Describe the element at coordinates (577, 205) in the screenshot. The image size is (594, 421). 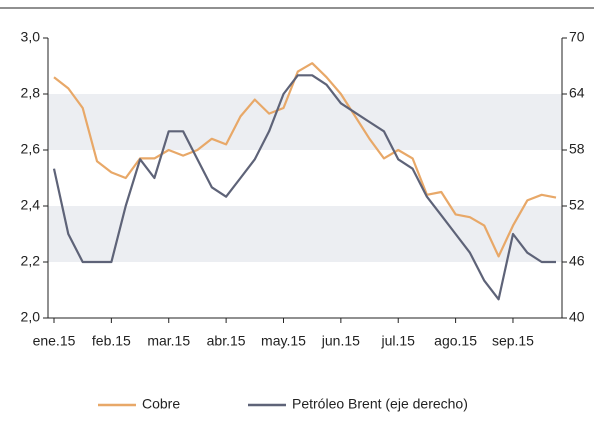
I see `y2-tick-label: 52` at that location.